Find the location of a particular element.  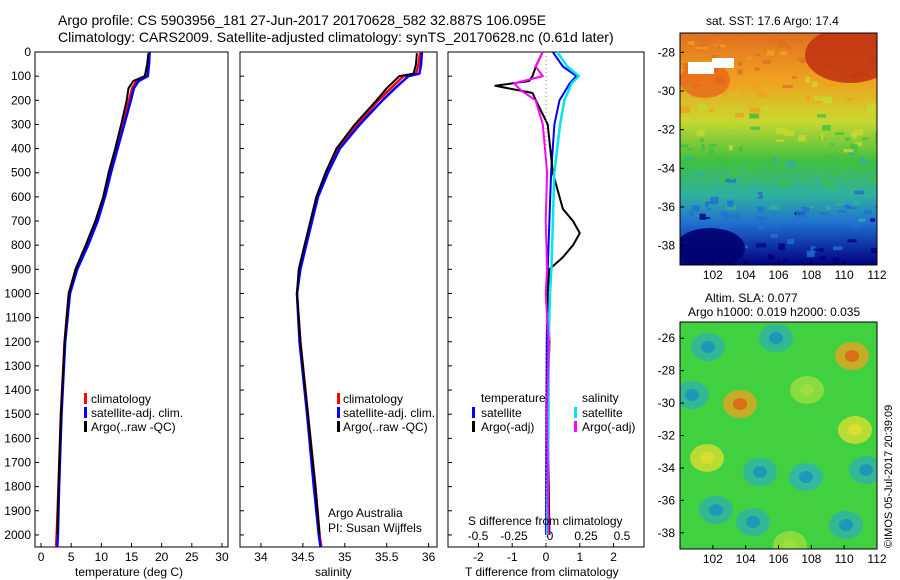

map-y-tick-label: -32 is located at coordinates (667, 130).